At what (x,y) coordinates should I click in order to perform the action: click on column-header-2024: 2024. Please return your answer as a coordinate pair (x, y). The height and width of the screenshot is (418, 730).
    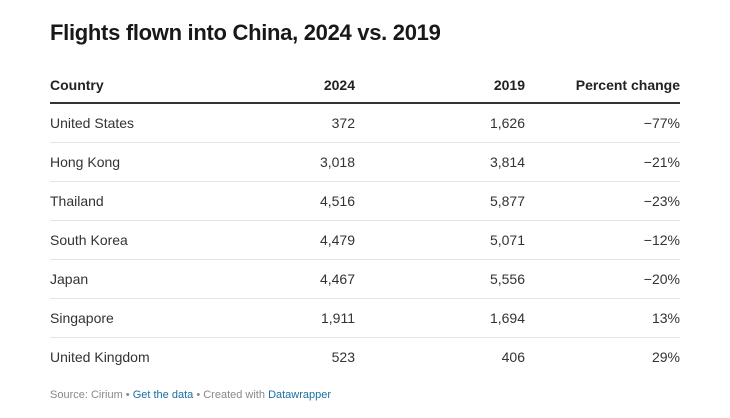
    Looking at the image, I should click on (339, 85).